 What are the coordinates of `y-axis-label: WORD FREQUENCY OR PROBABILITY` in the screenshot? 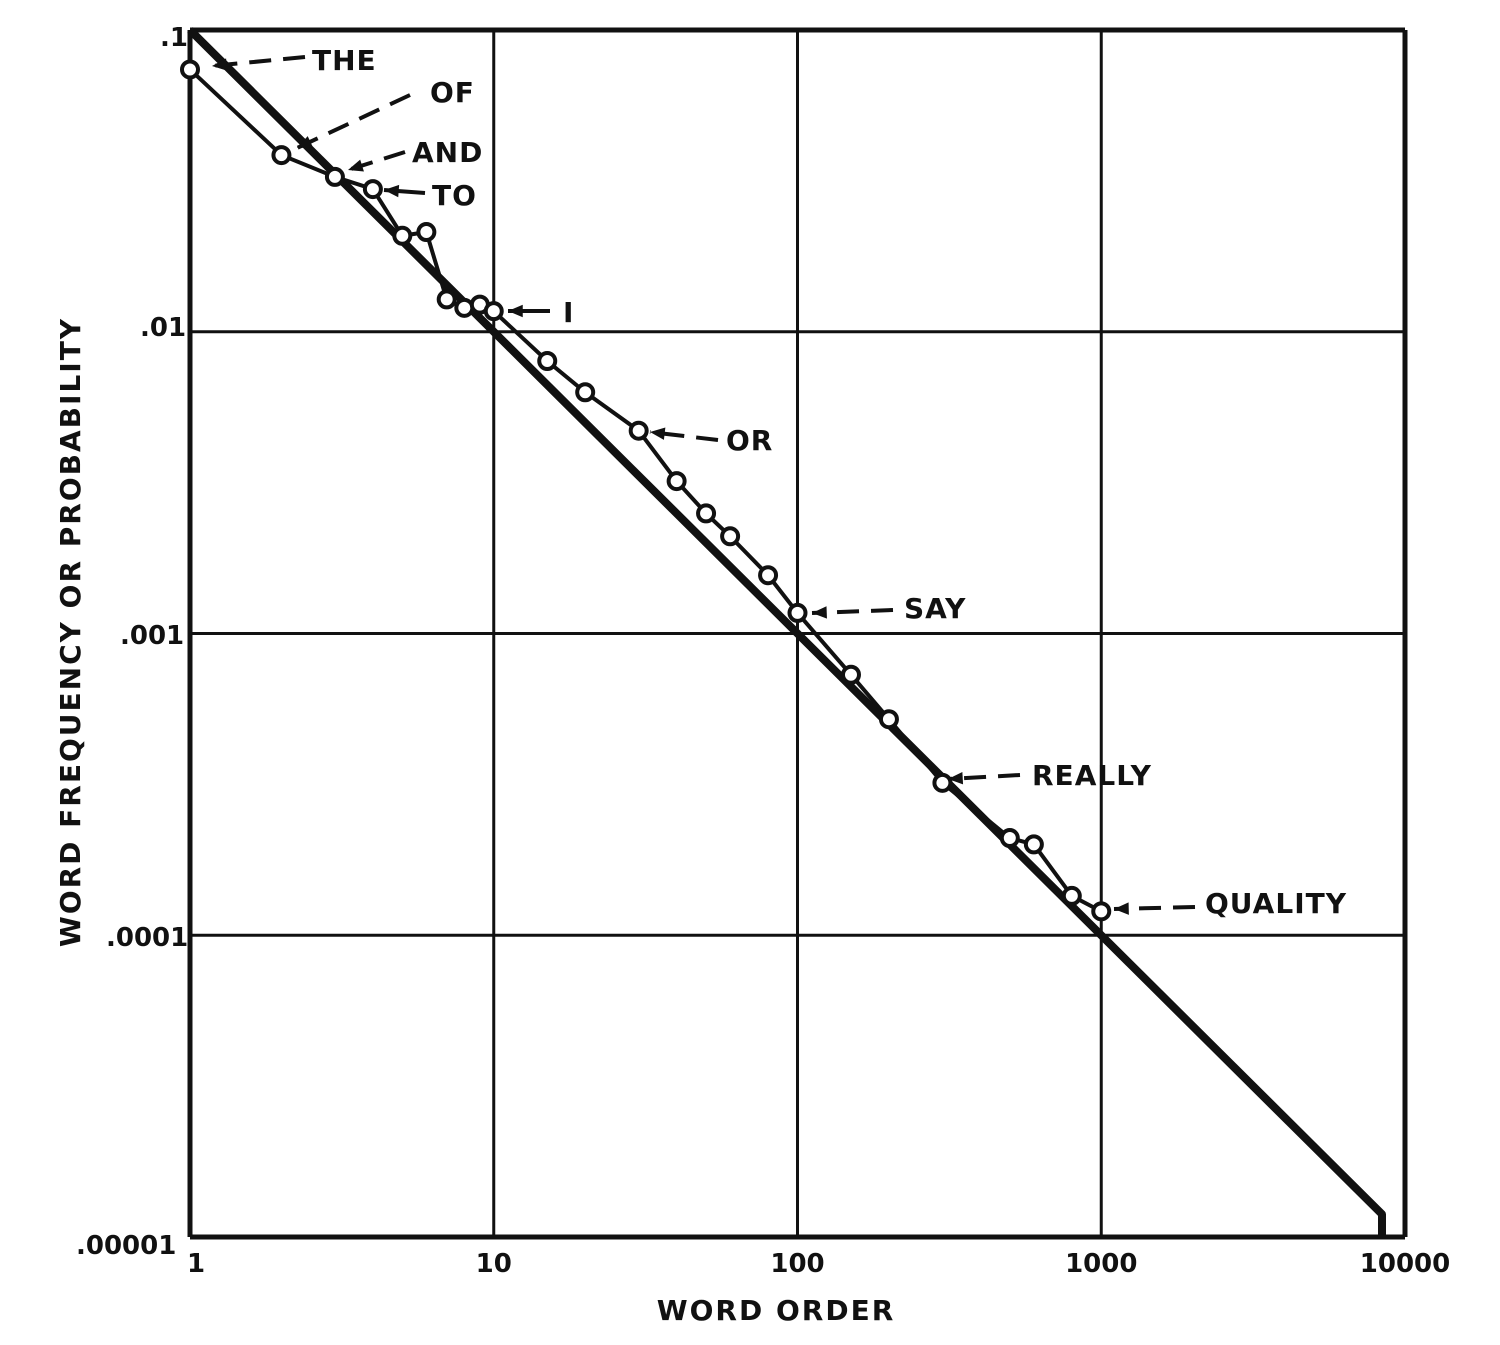 It's located at (70, 632).